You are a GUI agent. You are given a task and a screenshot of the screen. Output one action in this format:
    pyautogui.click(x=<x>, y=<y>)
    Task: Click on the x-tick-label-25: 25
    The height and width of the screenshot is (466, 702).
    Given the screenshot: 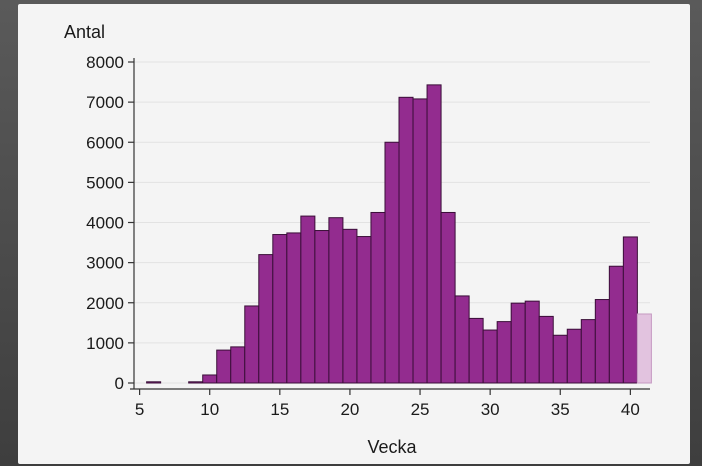 What is the action you would take?
    pyautogui.click(x=420, y=409)
    